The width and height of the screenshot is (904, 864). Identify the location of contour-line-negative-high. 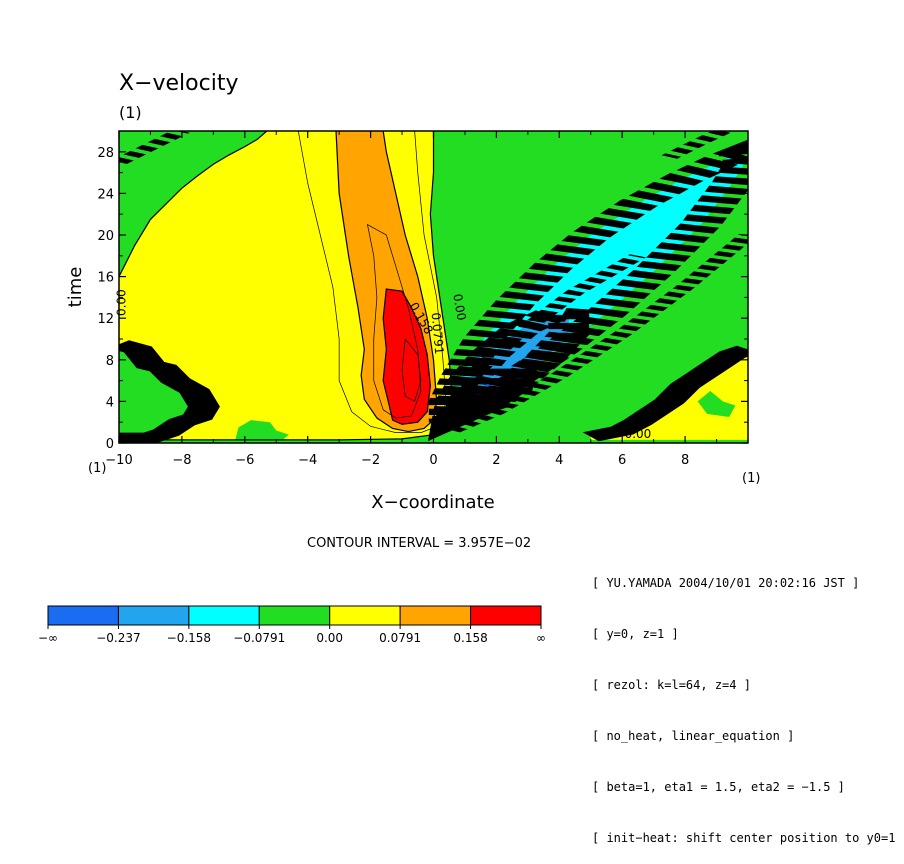
(488, 399).